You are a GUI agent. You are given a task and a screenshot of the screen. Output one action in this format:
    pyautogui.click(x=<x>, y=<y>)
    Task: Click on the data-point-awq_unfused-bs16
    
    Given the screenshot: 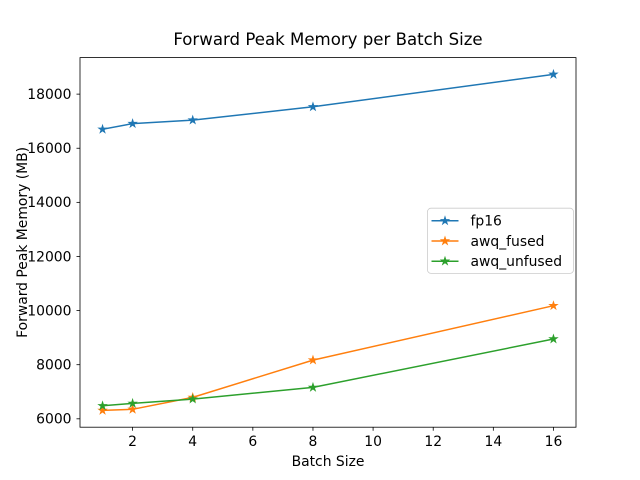 What is the action you would take?
    pyautogui.click(x=553, y=338)
    